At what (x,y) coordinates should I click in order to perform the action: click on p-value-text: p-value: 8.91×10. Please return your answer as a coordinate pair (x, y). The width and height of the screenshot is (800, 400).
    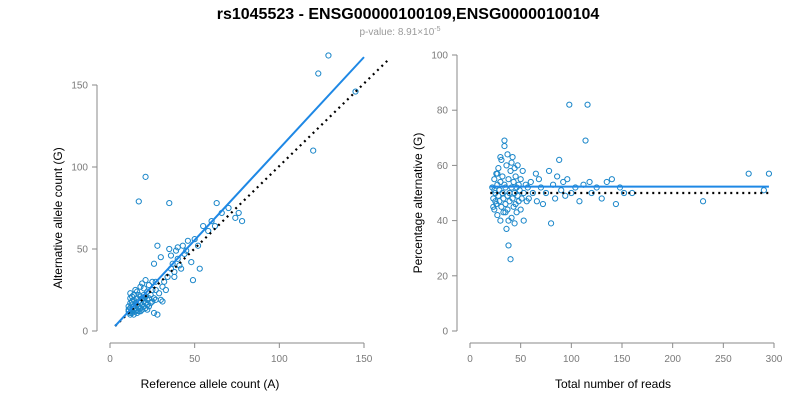
    Looking at the image, I should click on (396, 32).